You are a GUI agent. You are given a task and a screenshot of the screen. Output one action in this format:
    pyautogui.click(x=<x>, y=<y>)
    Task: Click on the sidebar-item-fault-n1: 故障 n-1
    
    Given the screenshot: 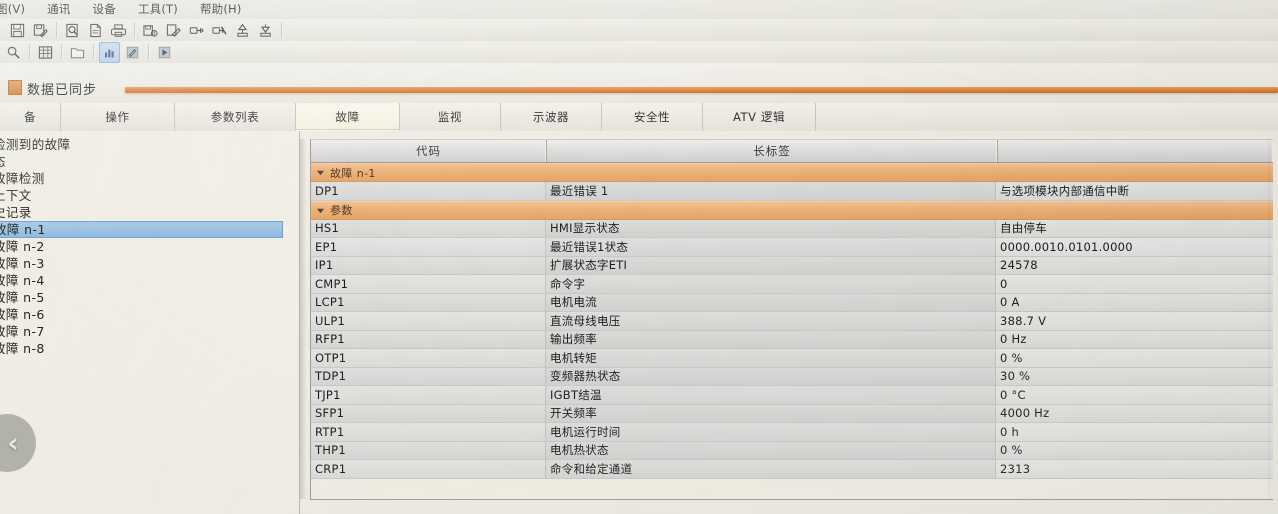 What is the action you would take?
    pyautogui.click(x=141, y=229)
    